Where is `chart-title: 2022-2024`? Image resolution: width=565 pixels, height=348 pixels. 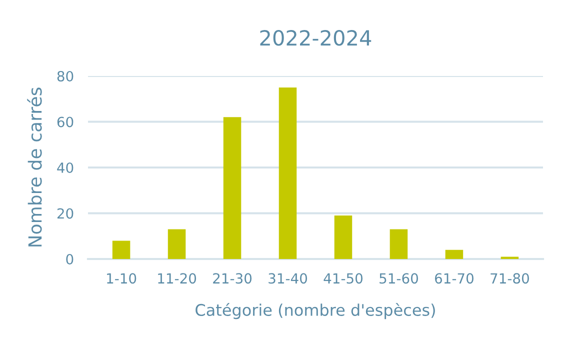 chart-title: 2022-2024 is located at coordinates (316, 38).